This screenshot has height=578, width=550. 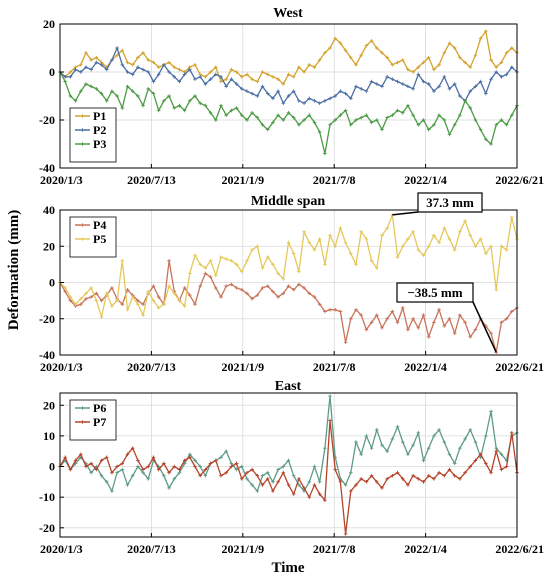 What do you see at coordinates (425, 180) in the screenshot?
I see `x-tick-label: 2022/1/4` at bounding box center [425, 180].